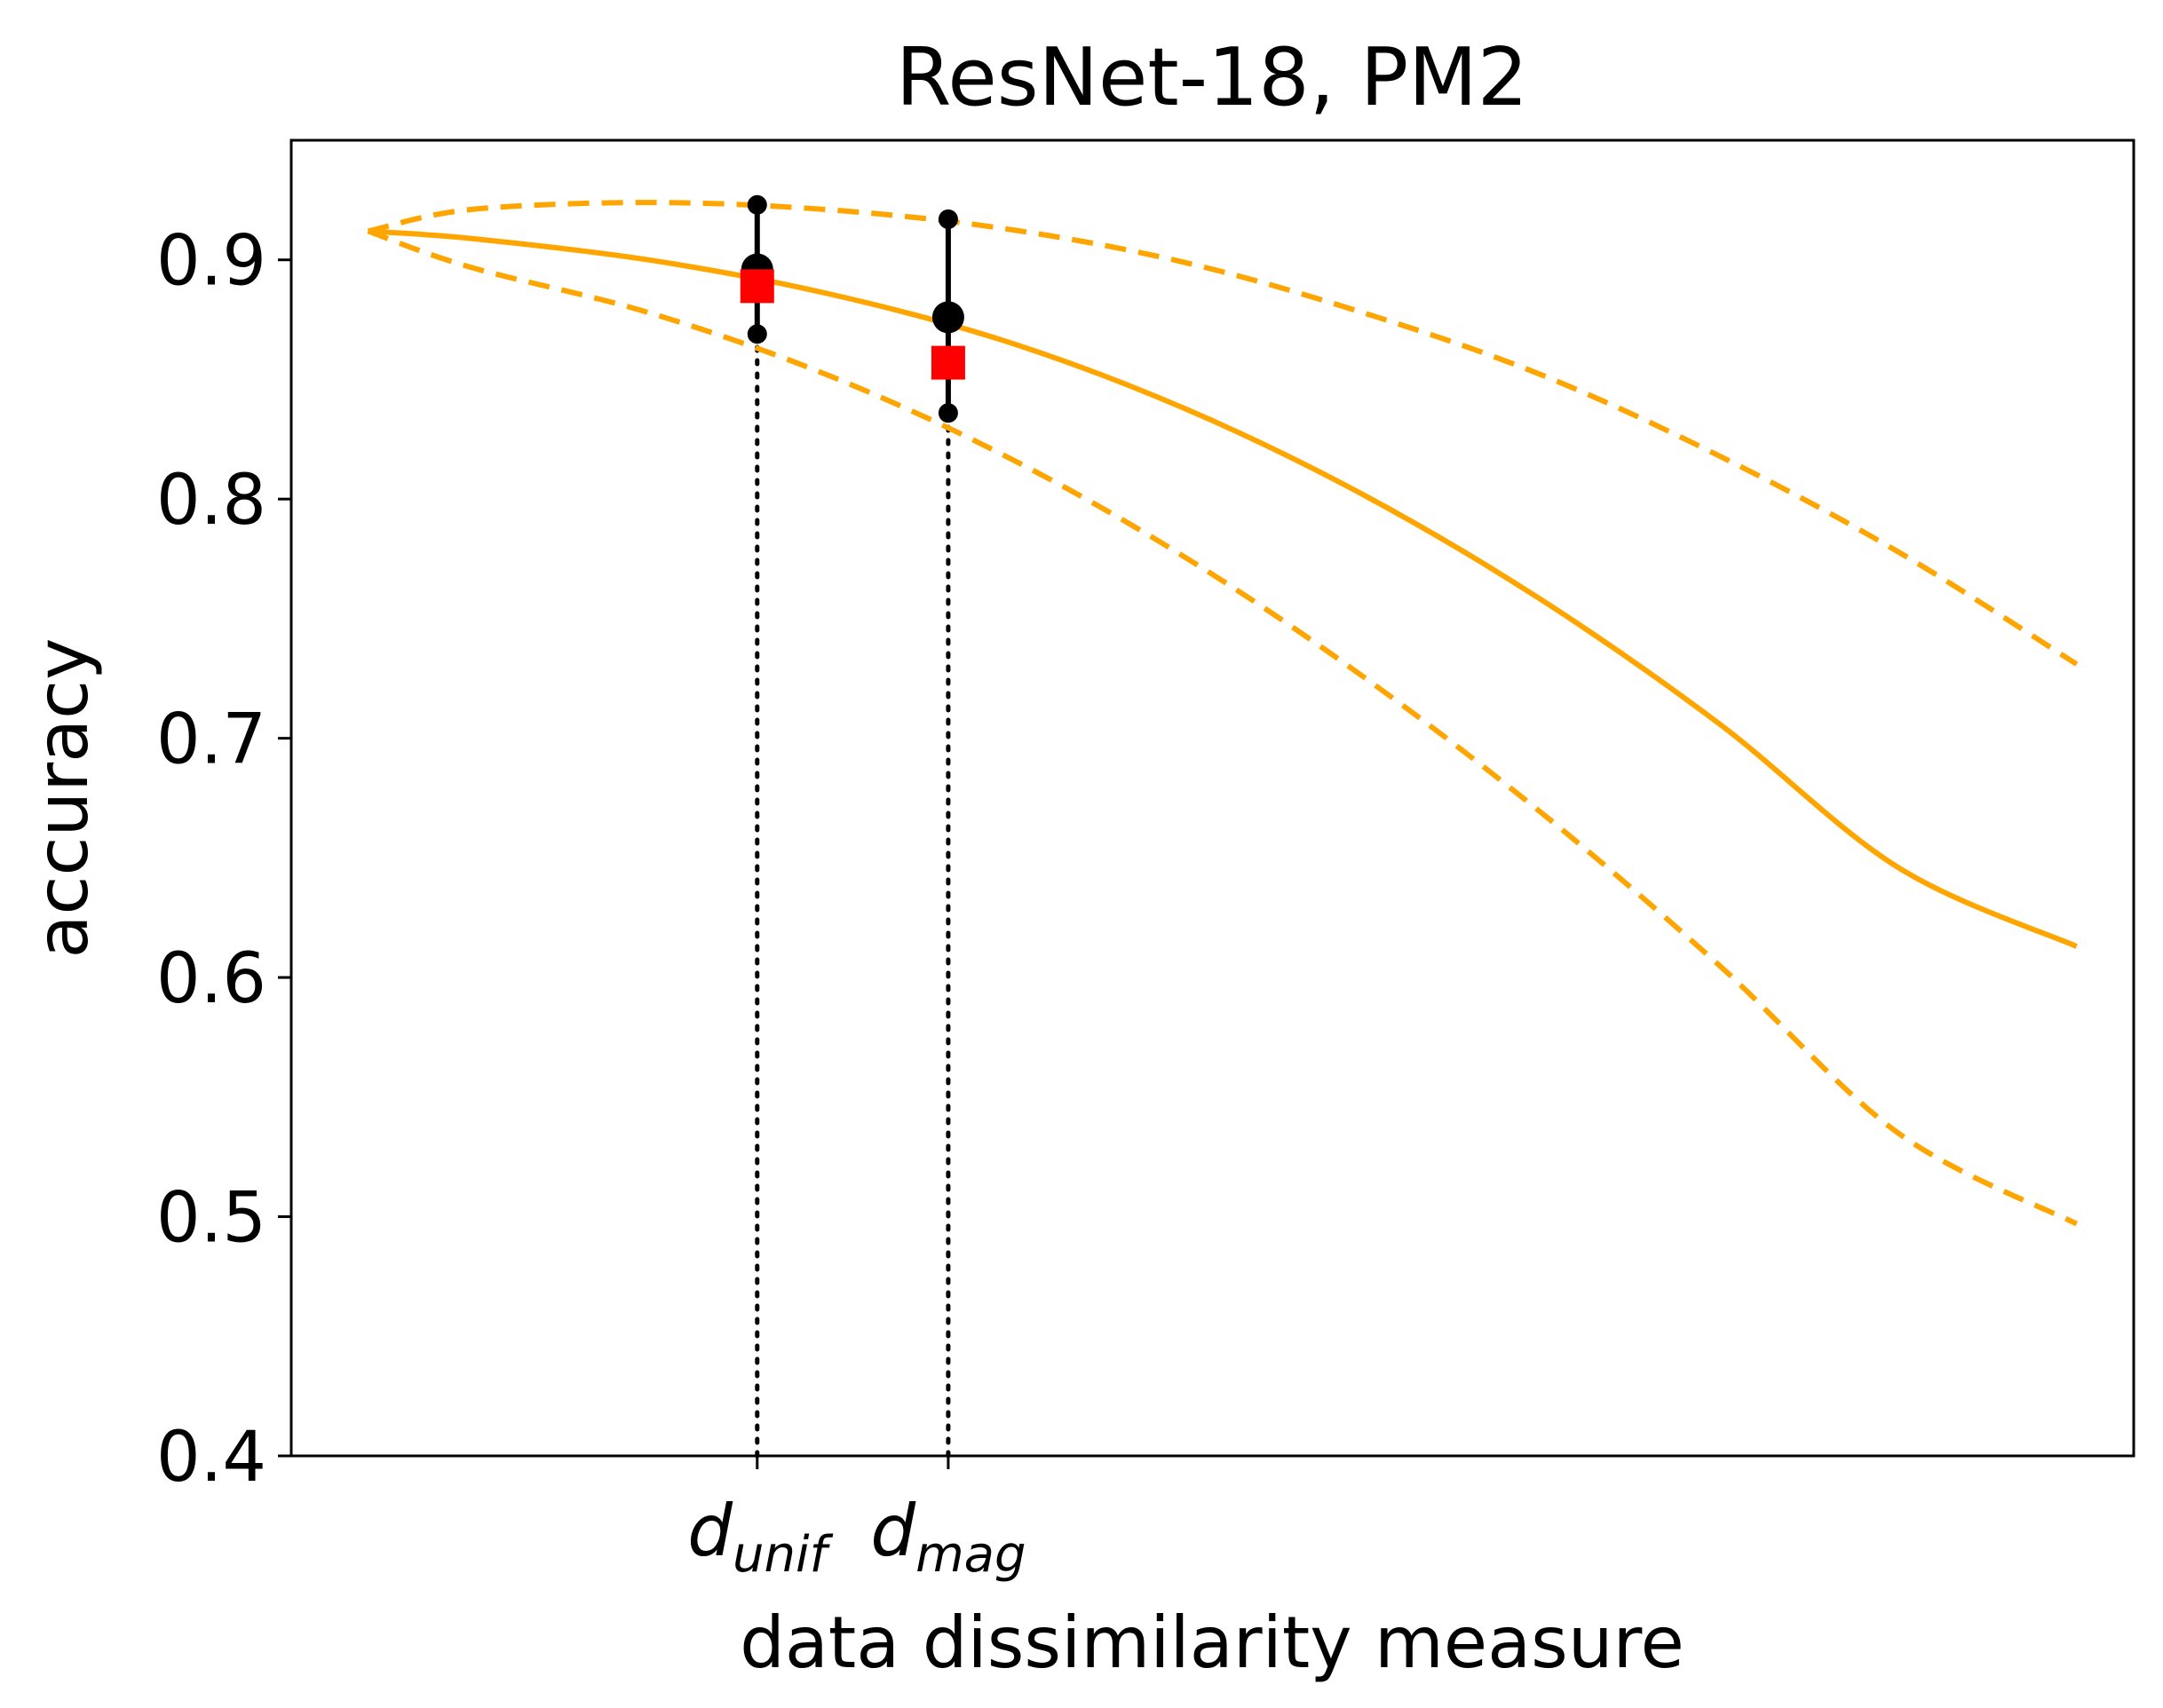 The height and width of the screenshot is (1708, 2163). Describe the element at coordinates (1212, 1642) in the screenshot. I see `x-axis-label: data dissimilarity measure` at that location.